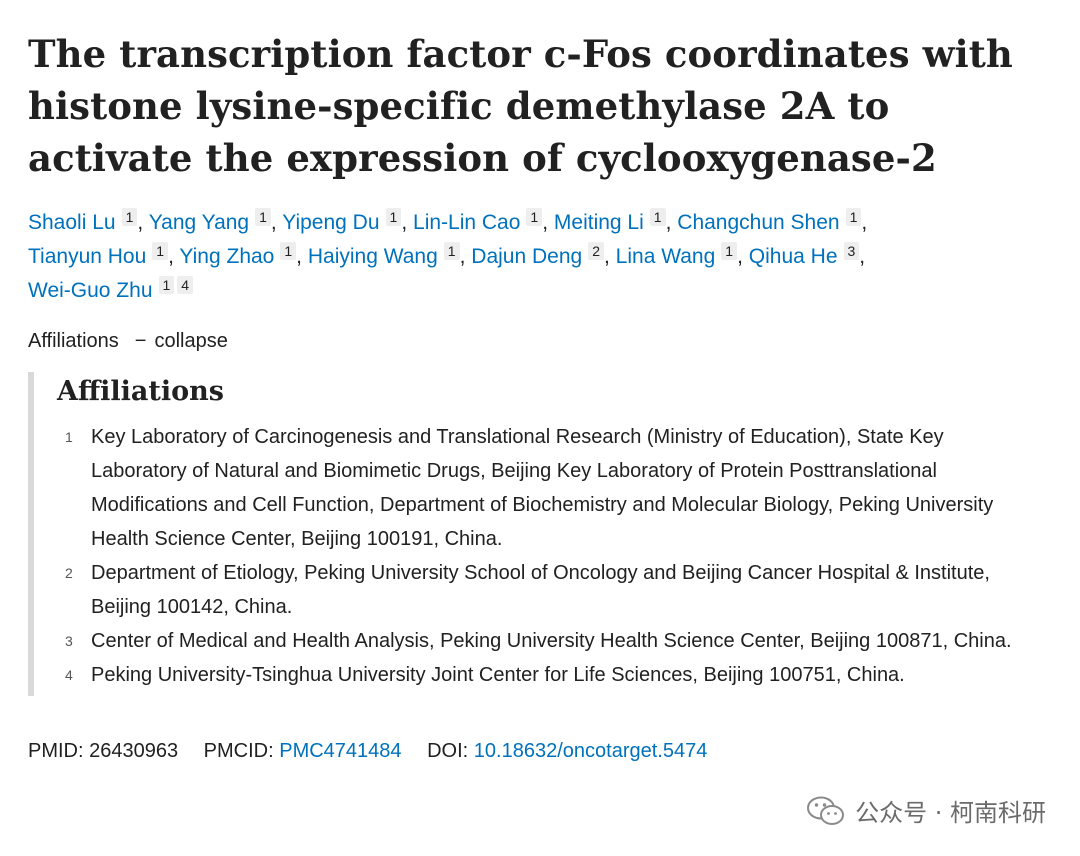 The image size is (1080, 856). I want to click on watermark-text: 公众号 · 柯南科研, so click(950, 813).